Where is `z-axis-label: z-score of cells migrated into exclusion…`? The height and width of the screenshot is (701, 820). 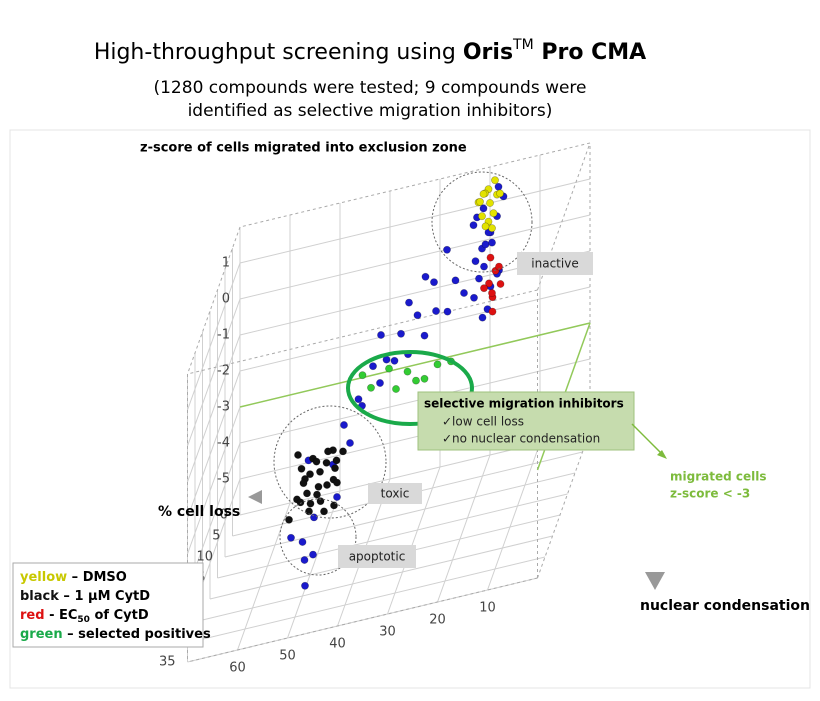 z-axis-label: z-score of cells migrated into exclusion… is located at coordinates (303, 148).